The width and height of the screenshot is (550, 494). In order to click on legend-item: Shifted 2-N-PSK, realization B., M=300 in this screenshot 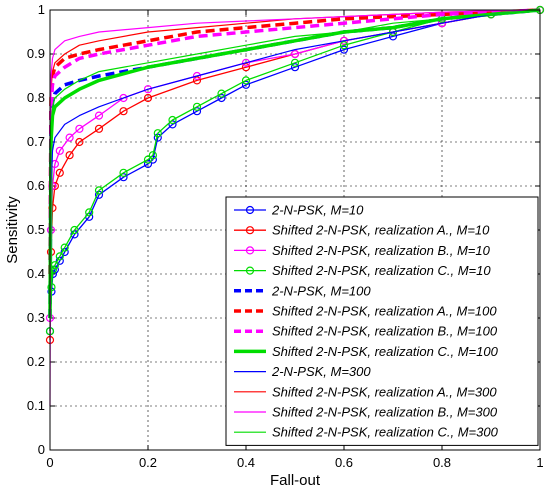, I will do `click(366, 412)`.